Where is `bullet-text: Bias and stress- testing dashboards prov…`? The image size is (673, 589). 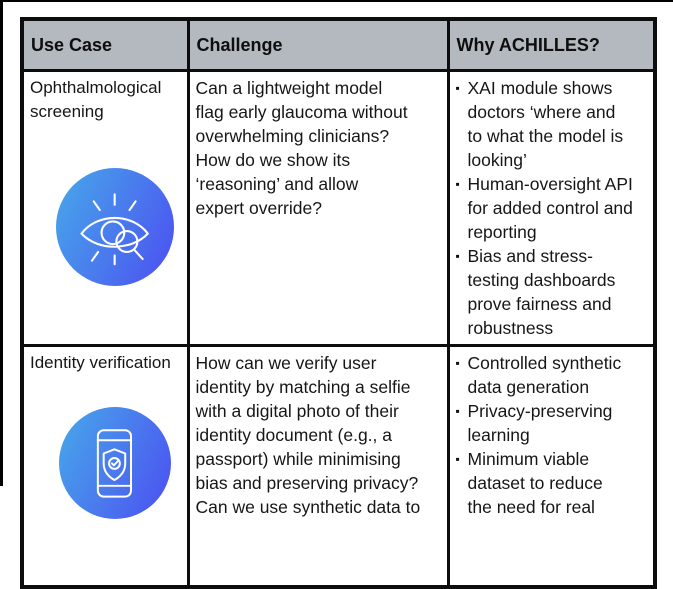 bullet-text: Bias and stress- testing dashboards prov… is located at coordinates (541, 292).